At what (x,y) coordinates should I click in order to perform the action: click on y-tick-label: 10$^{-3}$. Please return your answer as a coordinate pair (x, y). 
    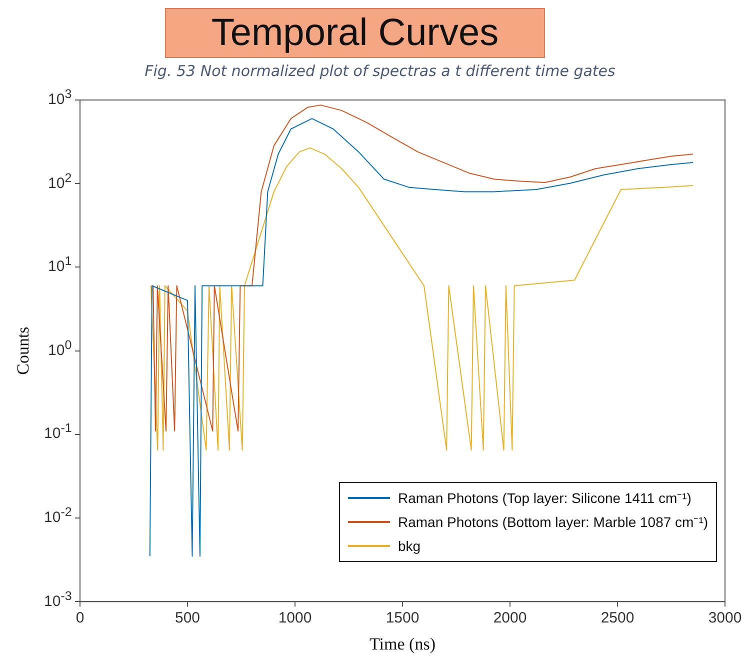
    Looking at the image, I should click on (58, 599).